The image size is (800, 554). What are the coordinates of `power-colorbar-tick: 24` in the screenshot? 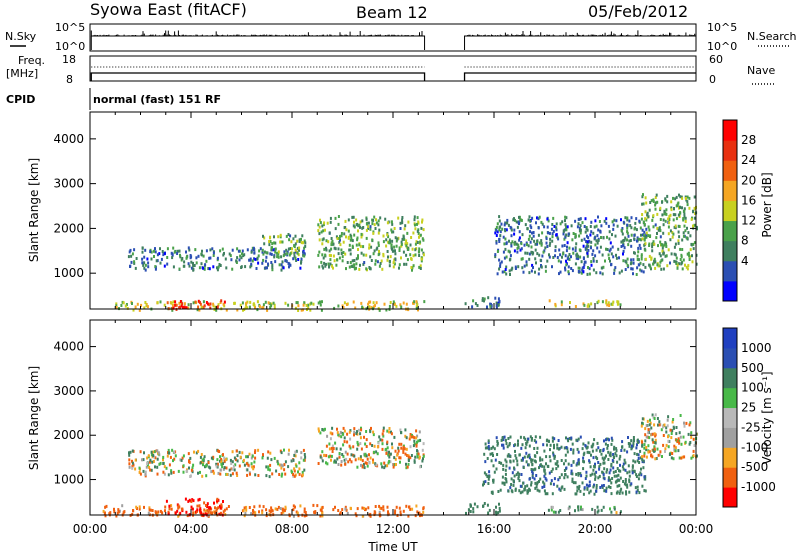 It's located at (748, 160).